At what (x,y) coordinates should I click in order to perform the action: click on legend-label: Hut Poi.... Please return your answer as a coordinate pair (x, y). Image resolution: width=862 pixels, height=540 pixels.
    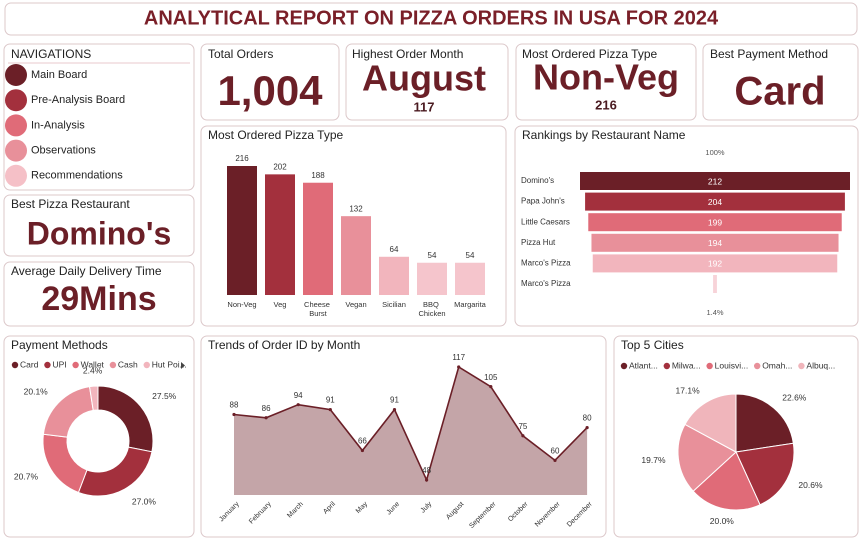
    Looking at the image, I should click on (169, 364).